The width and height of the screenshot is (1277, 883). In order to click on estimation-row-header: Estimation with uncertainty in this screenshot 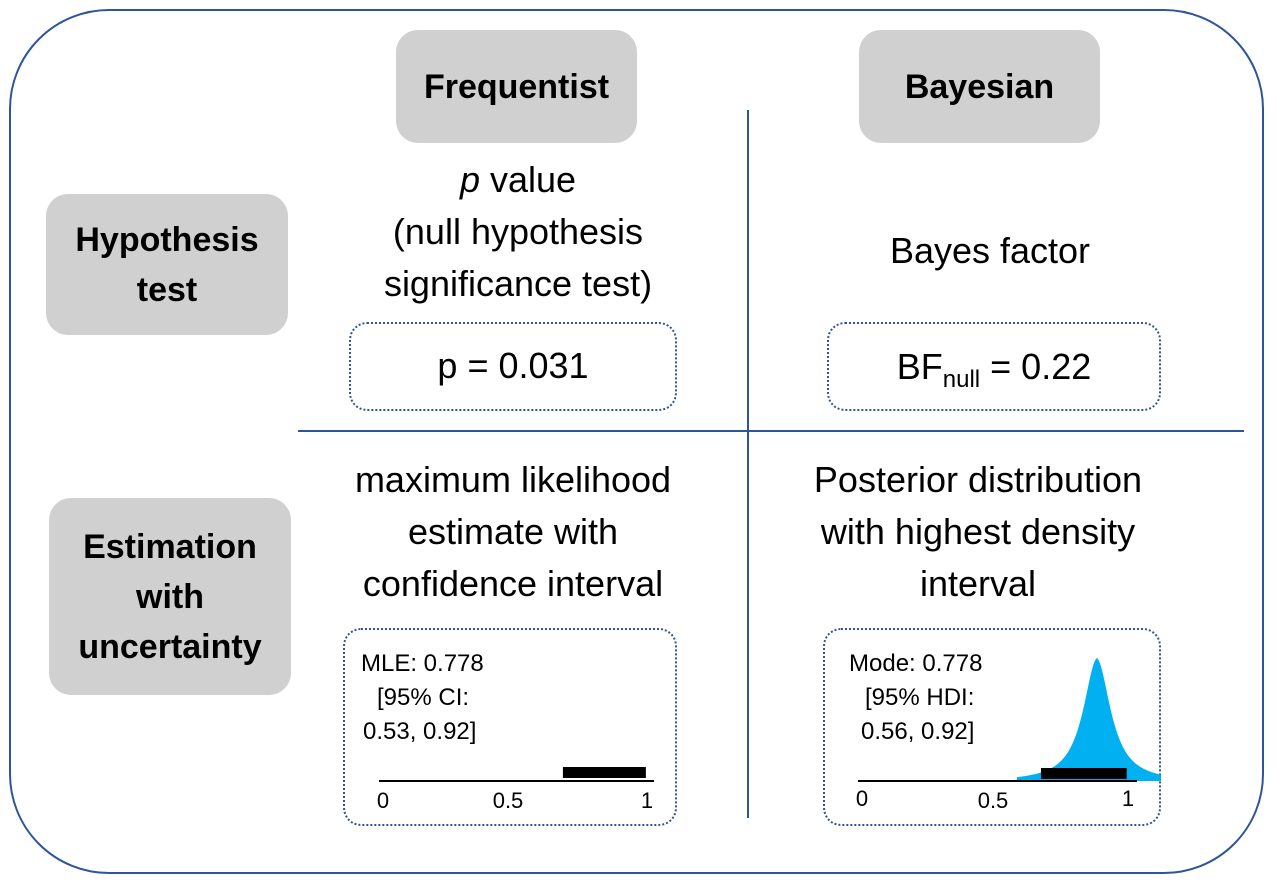, I will do `click(170, 596)`.